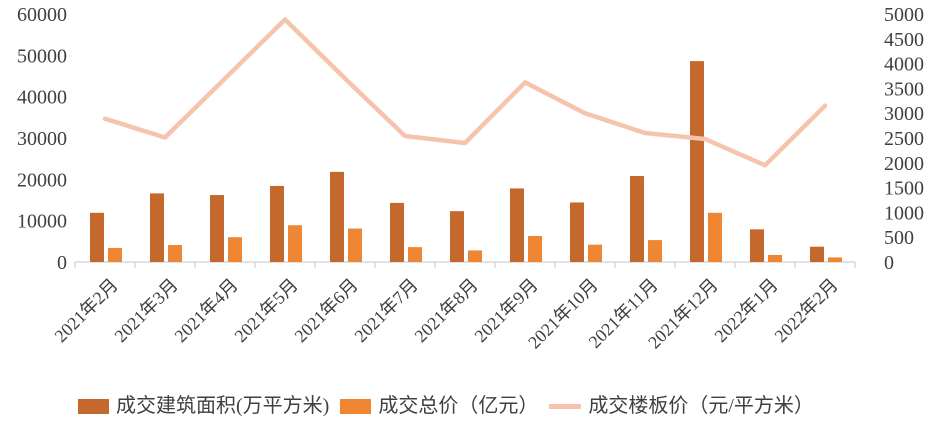 The width and height of the screenshot is (938, 426). Describe the element at coordinates (217, 228) in the screenshot. I see `area-bar-2021年4月` at that location.